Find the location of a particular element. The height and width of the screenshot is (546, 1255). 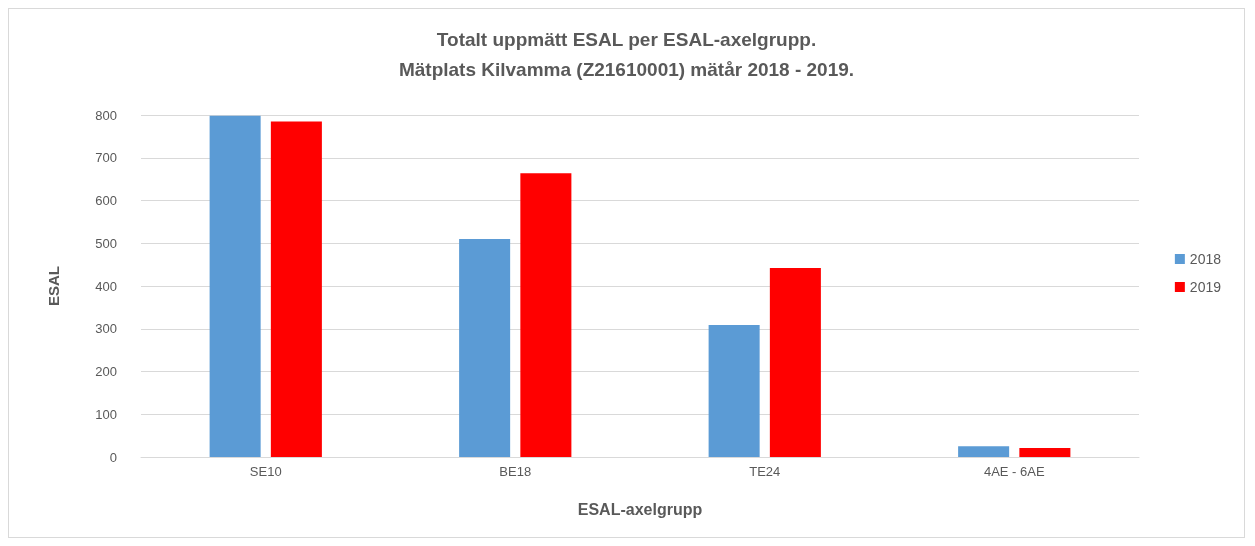

x-tick-label: BE18 is located at coordinates (515, 471).